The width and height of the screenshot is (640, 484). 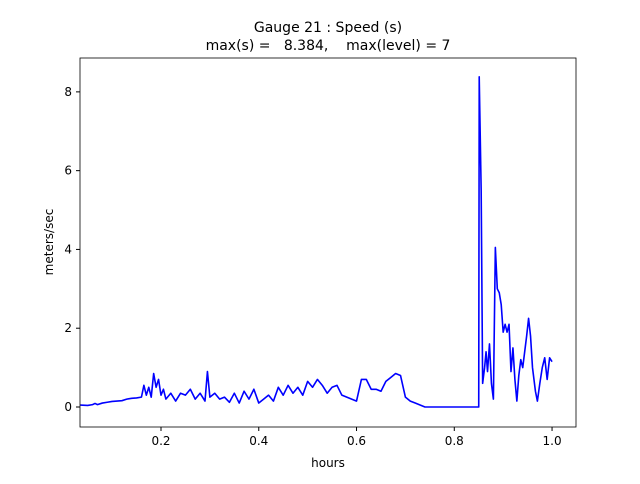 What do you see at coordinates (68, 249) in the screenshot?
I see `y-tick-label: 4` at bounding box center [68, 249].